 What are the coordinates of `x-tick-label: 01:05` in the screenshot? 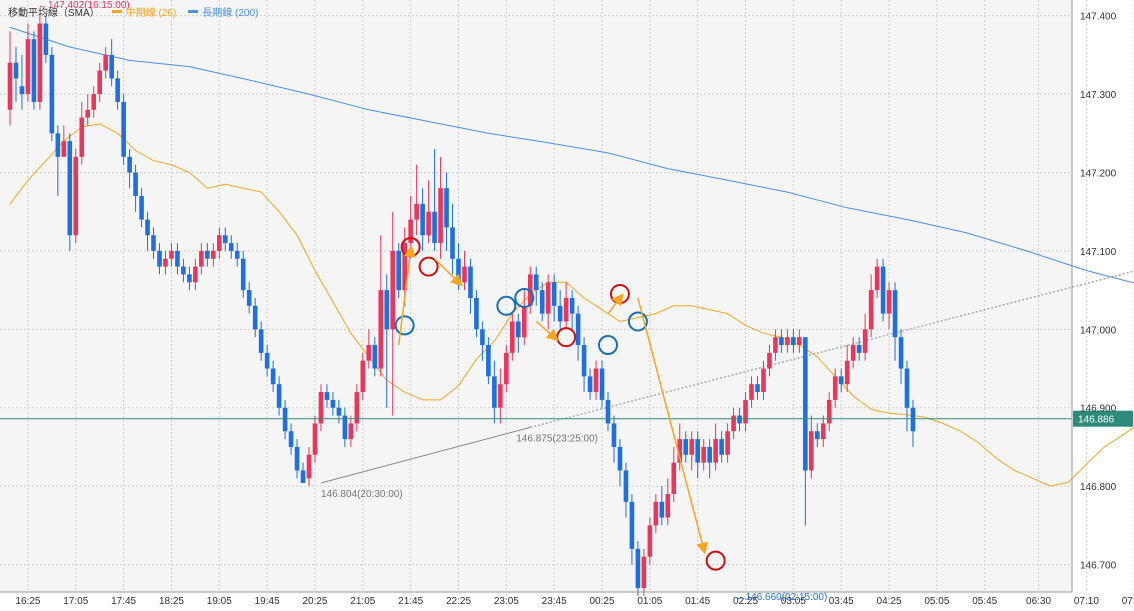 It's located at (649, 601).